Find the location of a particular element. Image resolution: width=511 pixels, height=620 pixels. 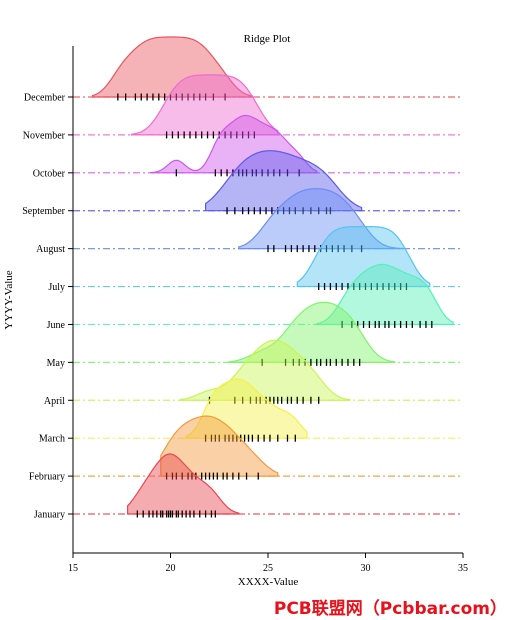

ridge-august is located at coordinates (322, 218).